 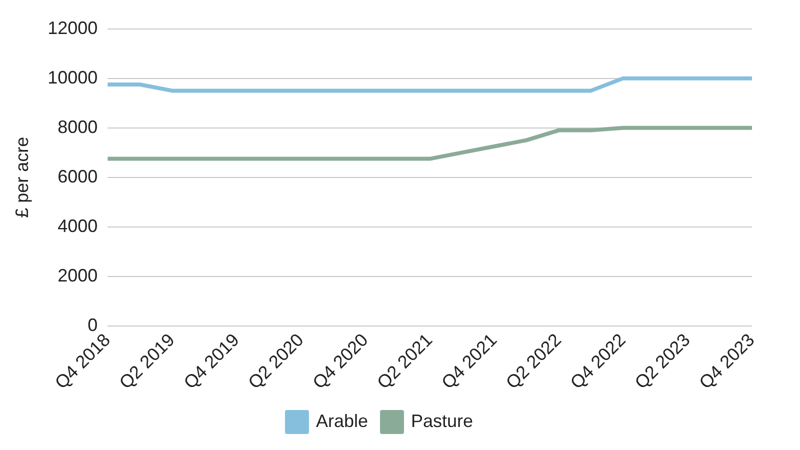 What do you see at coordinates (22, 177) in the screenshot?
I see `y-axis-title: £ per acre` at bounding box center [22, 177].